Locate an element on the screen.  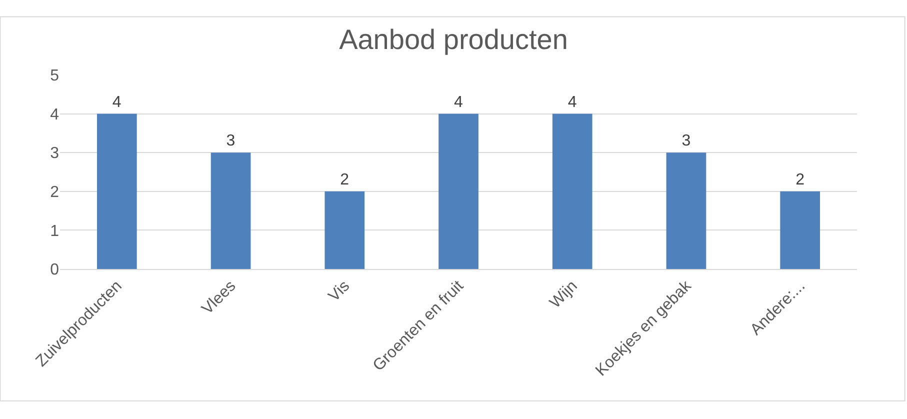
y-tick-label: 1 is located at coordinates (55, 231).